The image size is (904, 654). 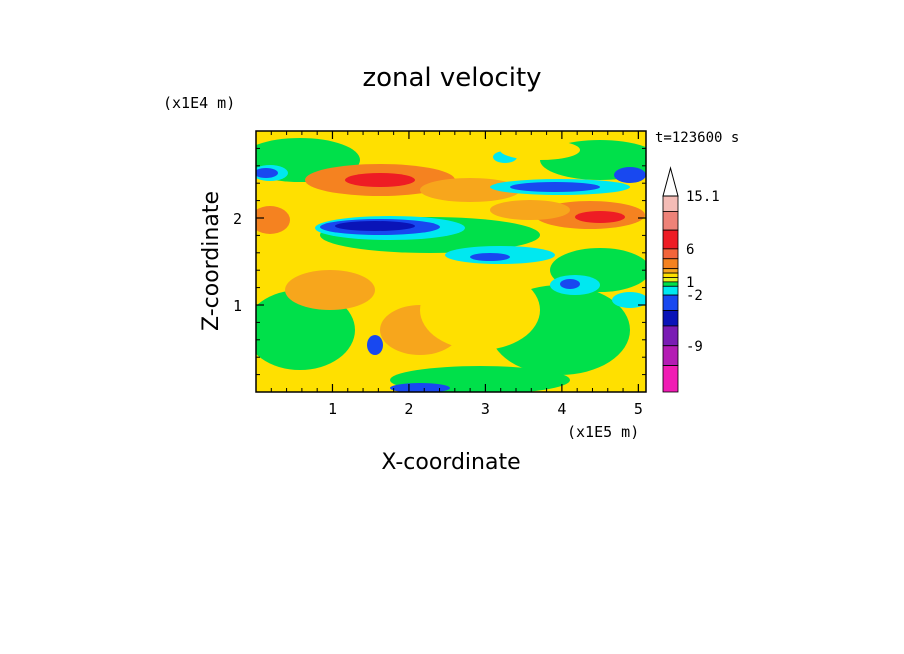 I want to click on colorbar-overflow-arrow, so click(x=670, y=181).